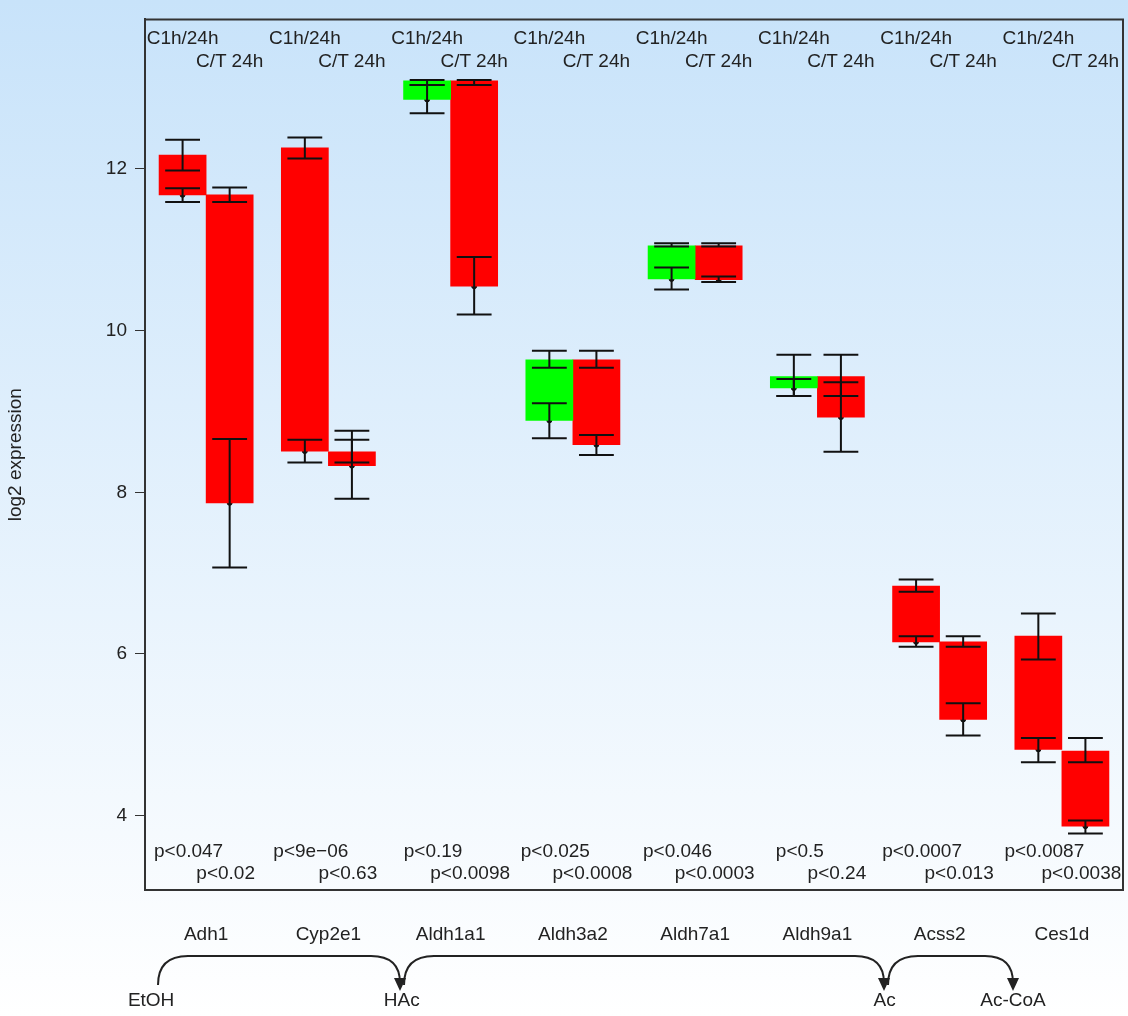 The width and height of the screenshot is (1128, 1016). I want to click on annotation: p<0.19, so click(433, 851).